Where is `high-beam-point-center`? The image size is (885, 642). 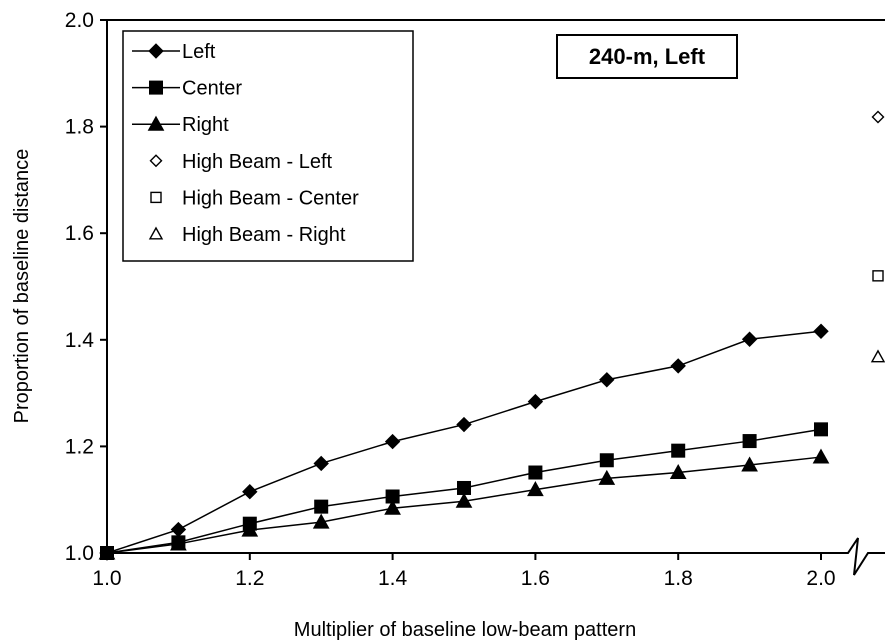
high-beam-point-center is located at coordinates (878, 276).